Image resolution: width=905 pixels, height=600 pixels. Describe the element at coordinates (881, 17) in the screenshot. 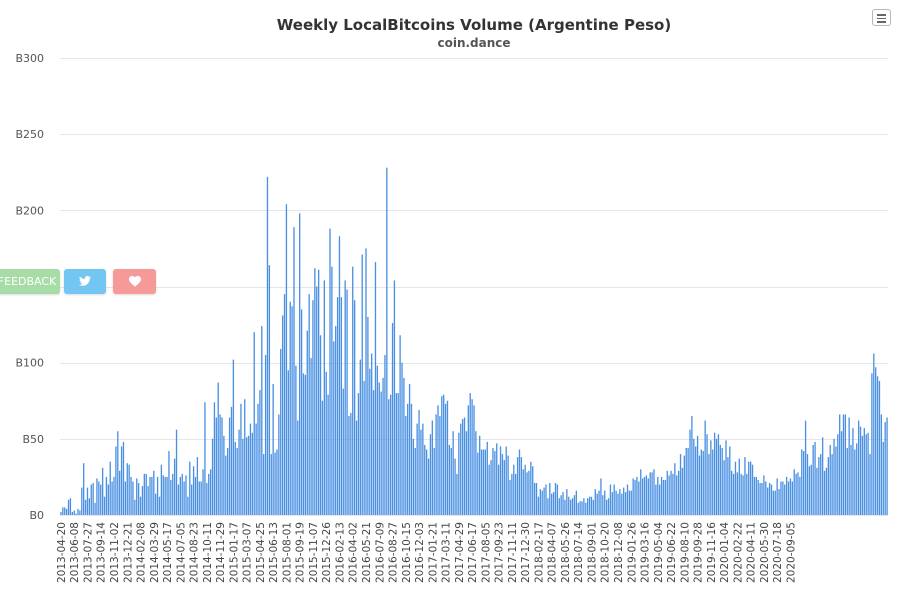

I see `chart-menu-button` at that location.